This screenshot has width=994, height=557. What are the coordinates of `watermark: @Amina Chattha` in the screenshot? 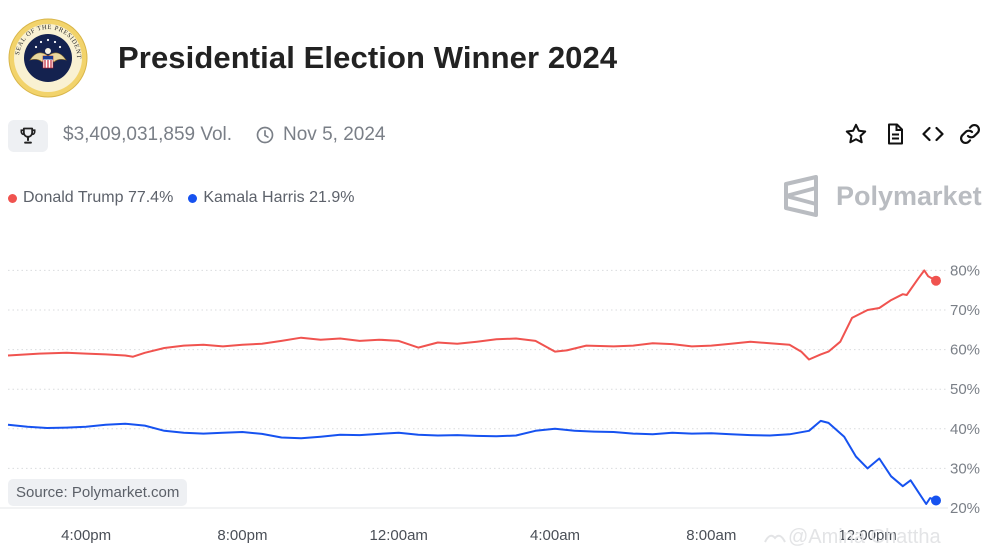 It's located at (851, 537).